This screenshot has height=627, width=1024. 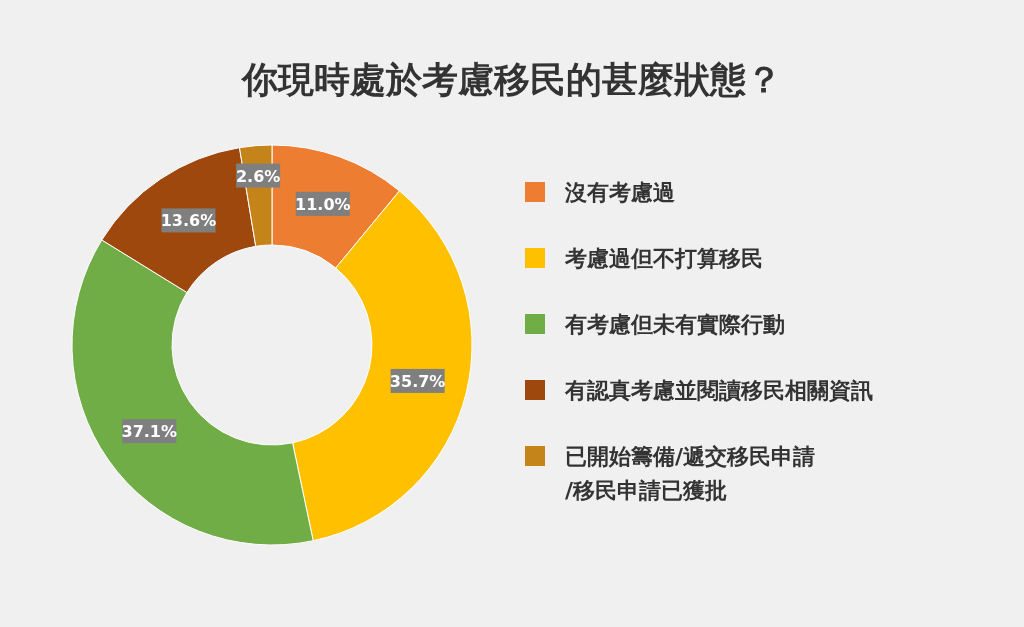 What do you see at coordinates (149, 432) in the screenshot?
I see `data-label: 37.1%` at bounding box center [149, 432].